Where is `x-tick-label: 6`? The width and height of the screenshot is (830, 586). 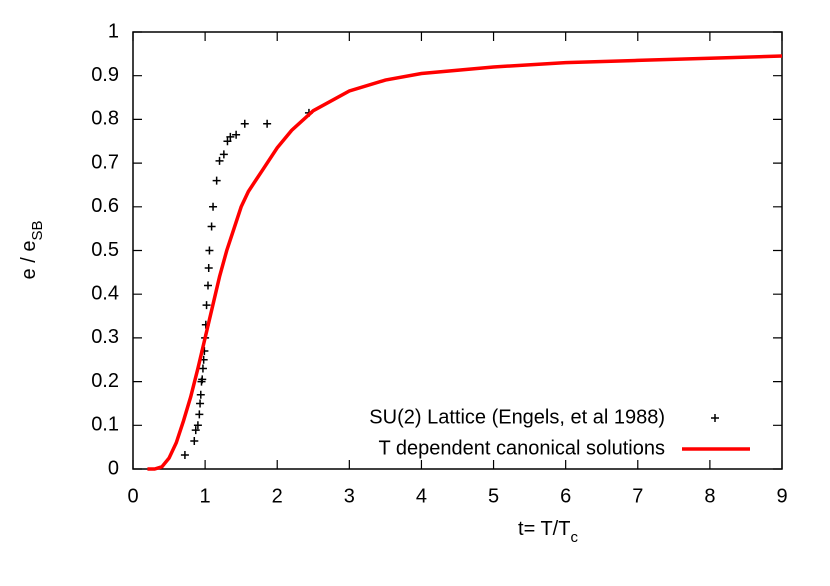
x-tick-label: 6 is located at coordinates (565, 496).